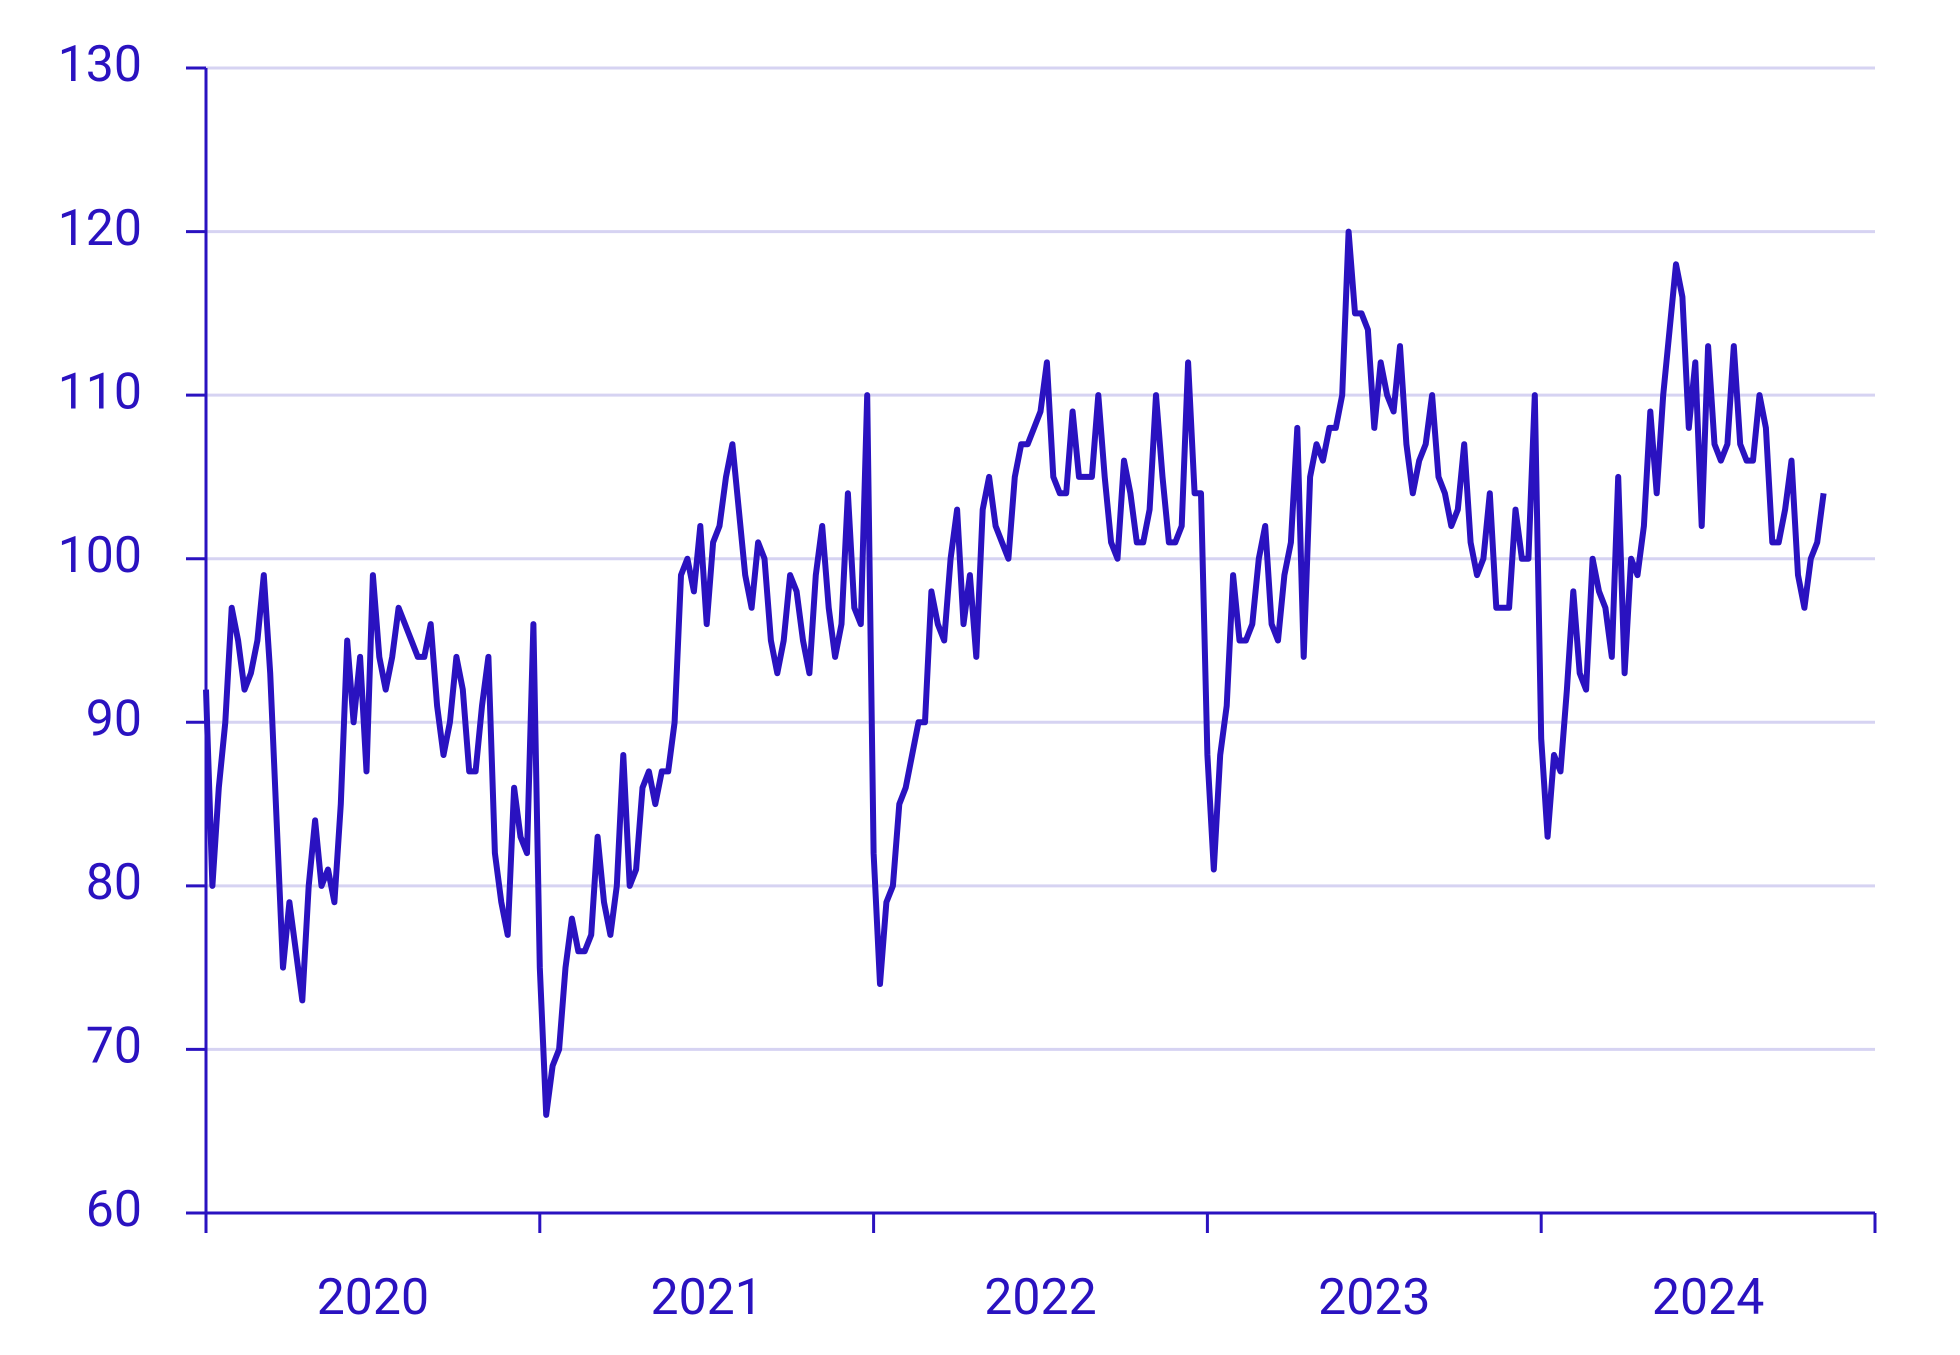 The image size is (1960, 1355). Describe the element at coordinates (1374, 1298) in the screenshot. I see `x-tick-label: 2023` at that location.